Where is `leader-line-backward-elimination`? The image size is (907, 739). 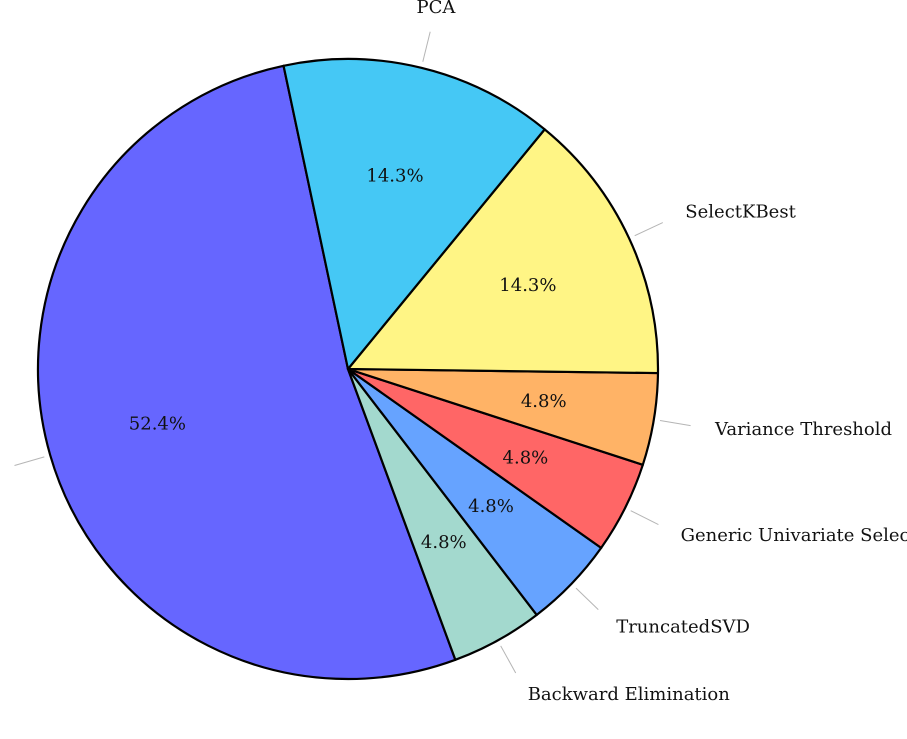
leader-line-backward-elimination is located at coordinates (508, 659).